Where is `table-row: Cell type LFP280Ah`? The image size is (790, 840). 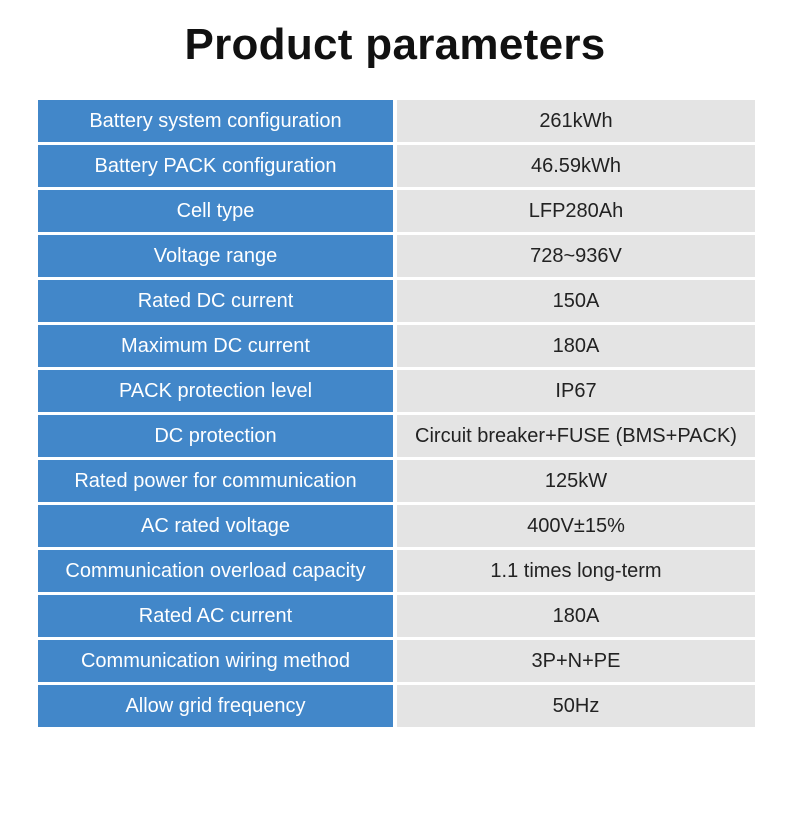
table-row: Cell type LFP280Ah is located at coordinates (396, 211).